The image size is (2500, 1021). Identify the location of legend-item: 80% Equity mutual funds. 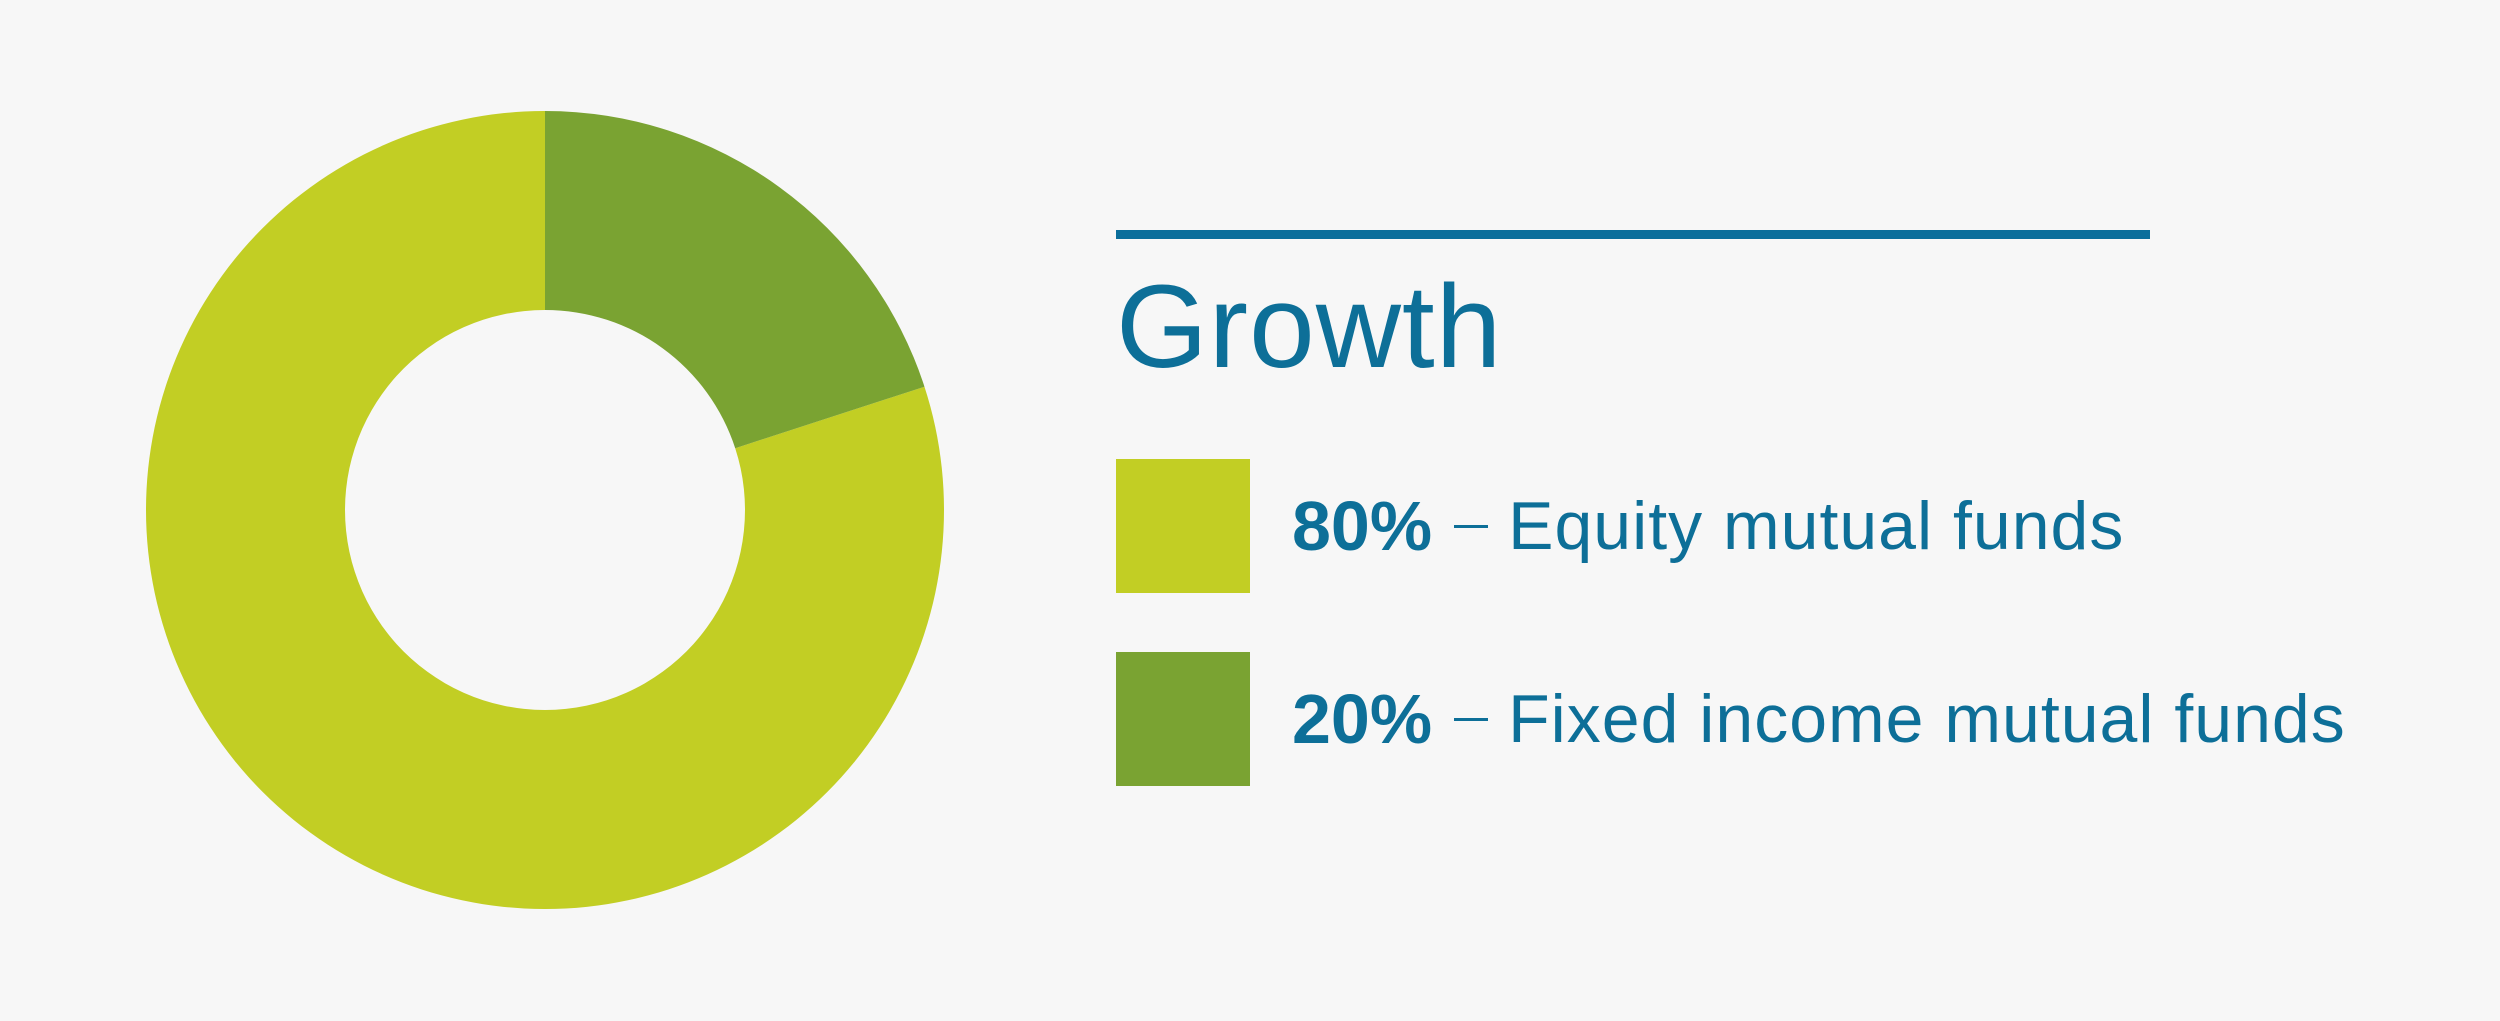
(1620, 526).